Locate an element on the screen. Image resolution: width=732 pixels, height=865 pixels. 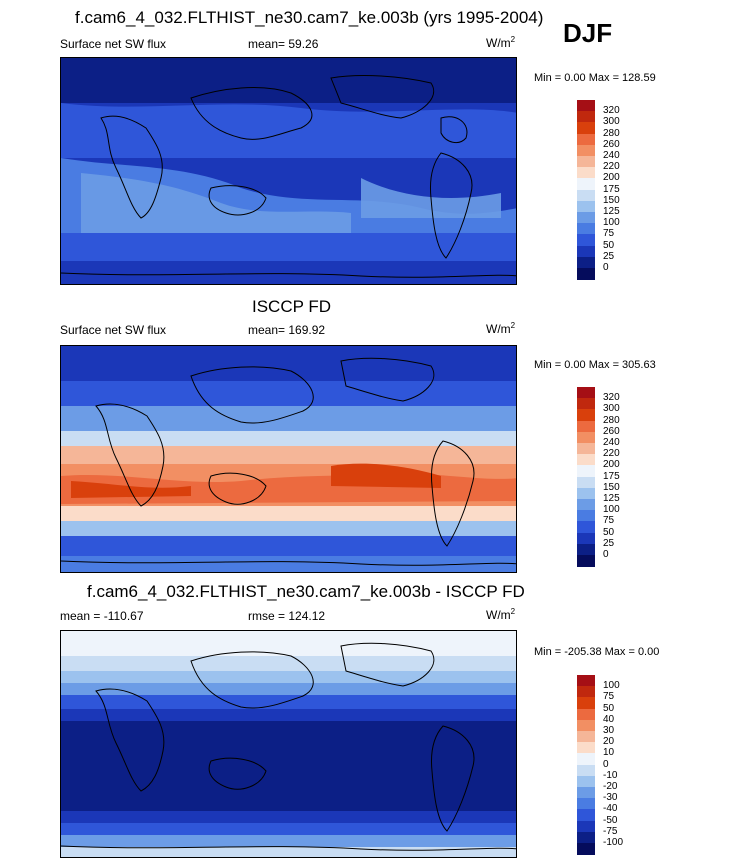
panel2-units: W/m2 is located at coordinates (501, 328).